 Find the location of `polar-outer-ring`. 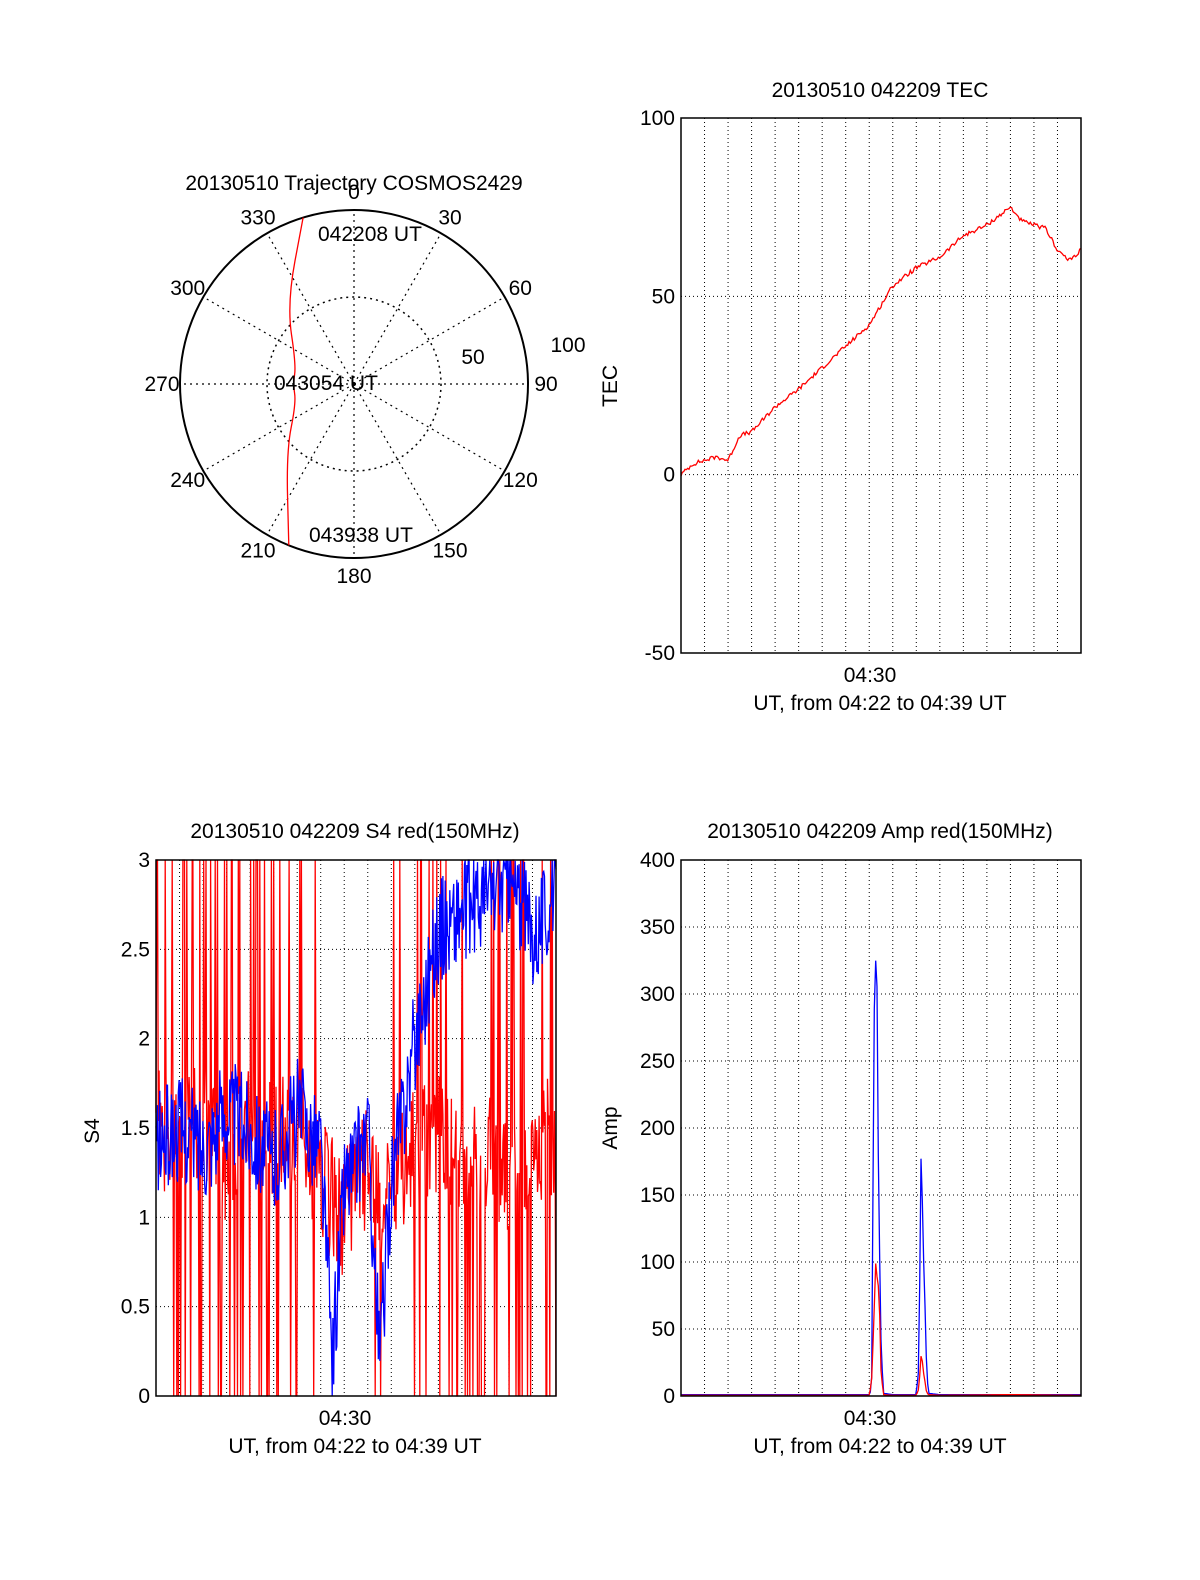

polar-outer-ring is located at coordinates (354, 384).